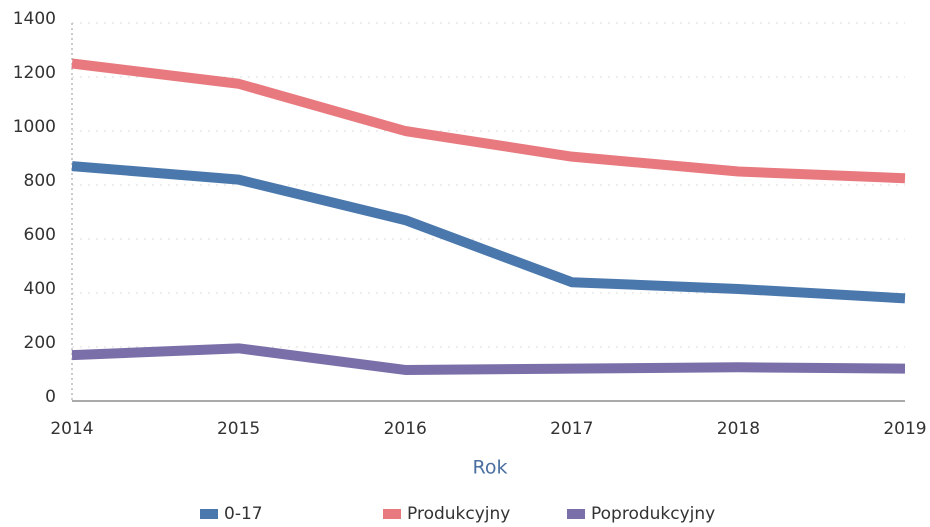 This screenshot has width=930, height=527. I want to click on x-tick-label: 2015, so click(238, 429).